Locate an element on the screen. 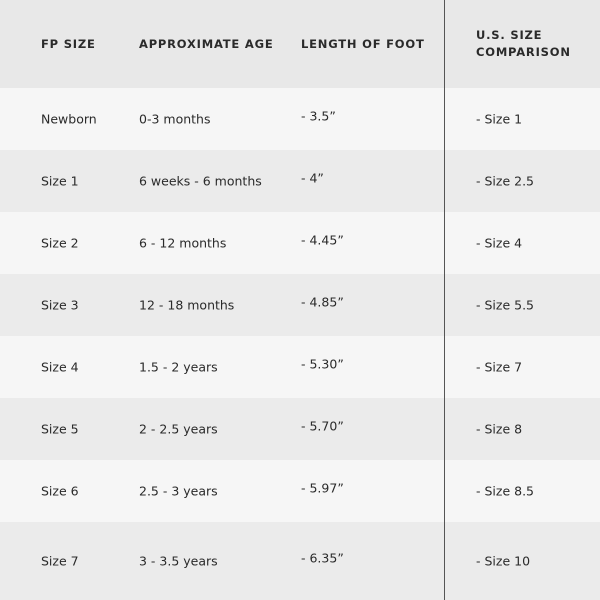 The height and width of the screenshot is (600, 600). table-cell: - Size 5.5 is located at coordinates (505, 305).